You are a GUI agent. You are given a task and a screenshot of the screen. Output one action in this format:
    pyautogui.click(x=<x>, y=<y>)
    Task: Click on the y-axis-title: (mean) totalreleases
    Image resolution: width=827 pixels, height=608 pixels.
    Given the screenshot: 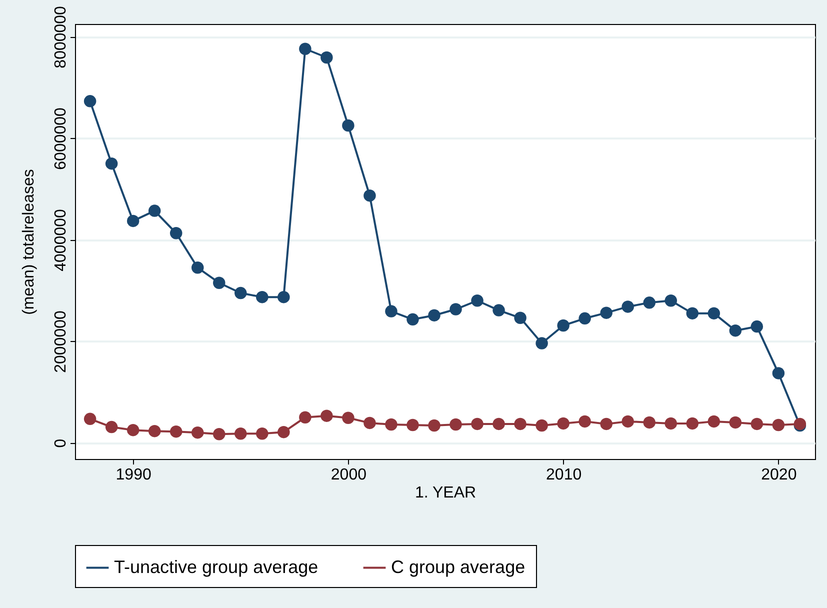 What is the action you would take?
    pyautogui.click(x=29, y=242)
    